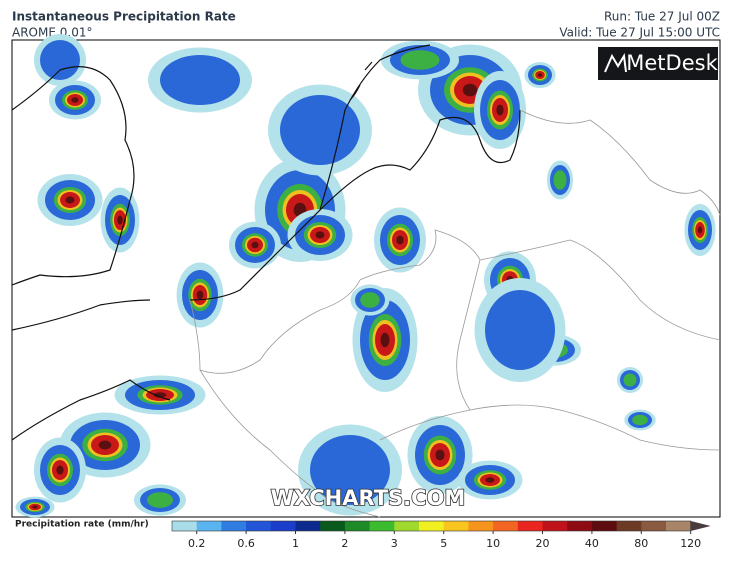  I want to click on colorbar-tick-label: 40, so click(592, 543).